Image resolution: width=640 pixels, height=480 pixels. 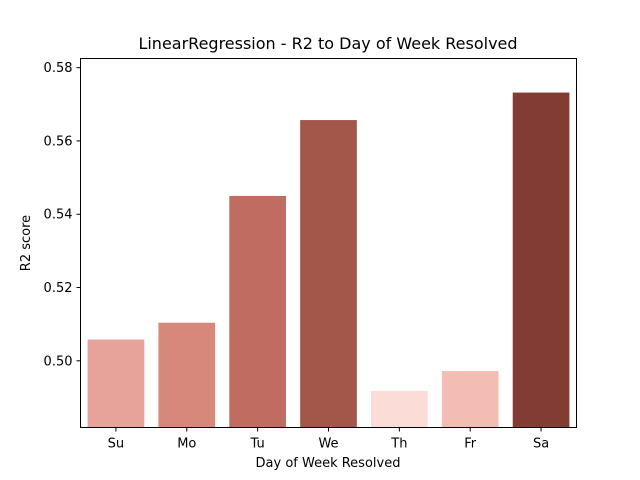 I want to click on x-tick-label: We, so click(x=328, y=444).